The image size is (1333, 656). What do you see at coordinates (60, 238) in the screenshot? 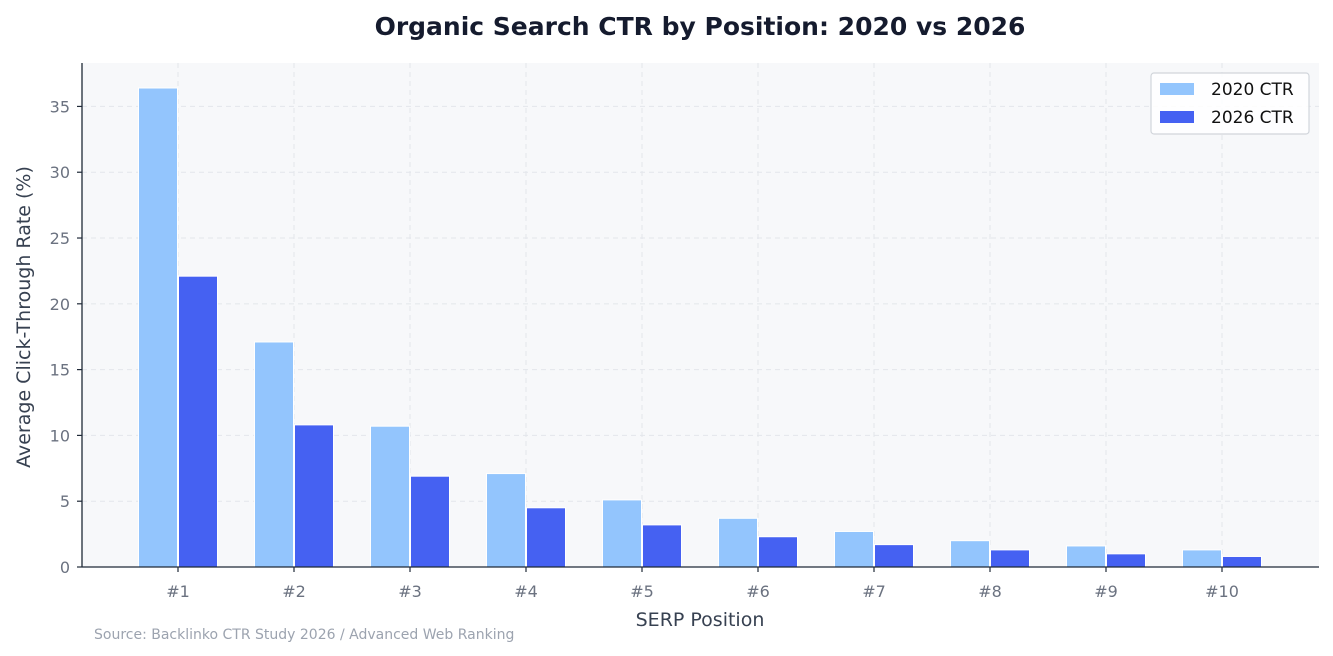
I see `y-tick-label: 25` at bounding box center [60, 238].